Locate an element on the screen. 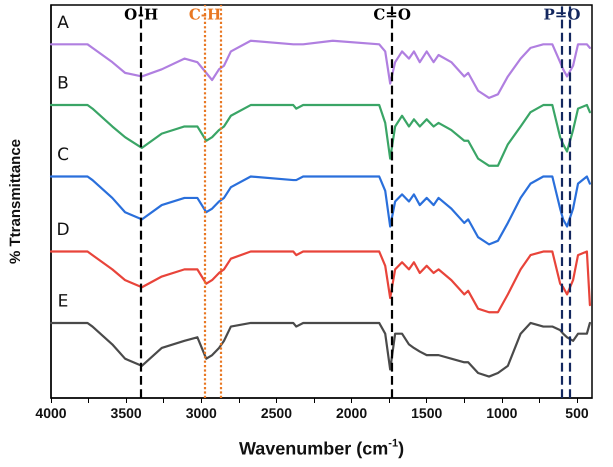  series-label: E is located at coordinates (63, 301).